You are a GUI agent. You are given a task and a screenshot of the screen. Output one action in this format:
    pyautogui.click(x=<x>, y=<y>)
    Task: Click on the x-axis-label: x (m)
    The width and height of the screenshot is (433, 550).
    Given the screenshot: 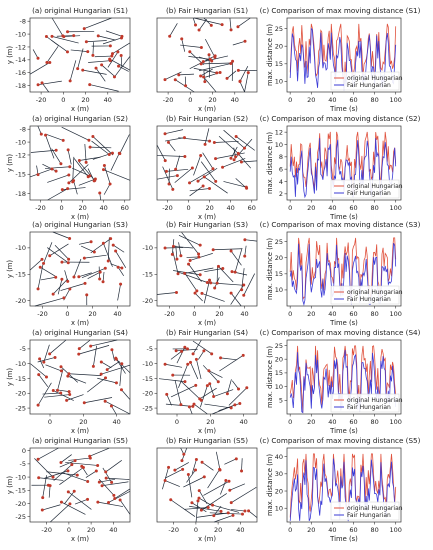 What is the action you would take?
    pyautogui.click(x=80, y=539)
    